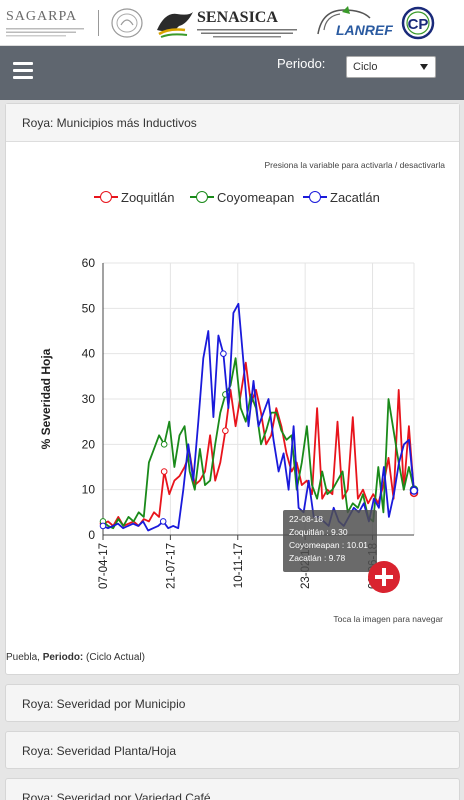  I want to click on card-title: Roya: Municipios más Inductivos, so click(109, 123).